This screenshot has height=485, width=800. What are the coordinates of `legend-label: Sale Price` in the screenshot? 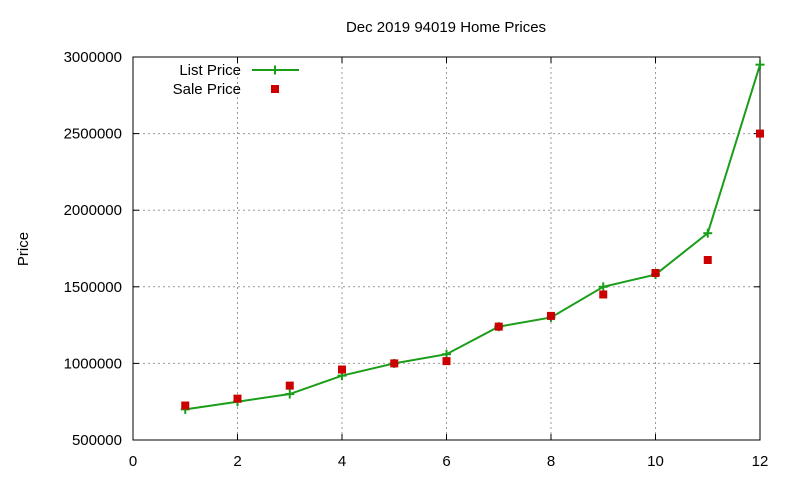 It's located at (207, 89).